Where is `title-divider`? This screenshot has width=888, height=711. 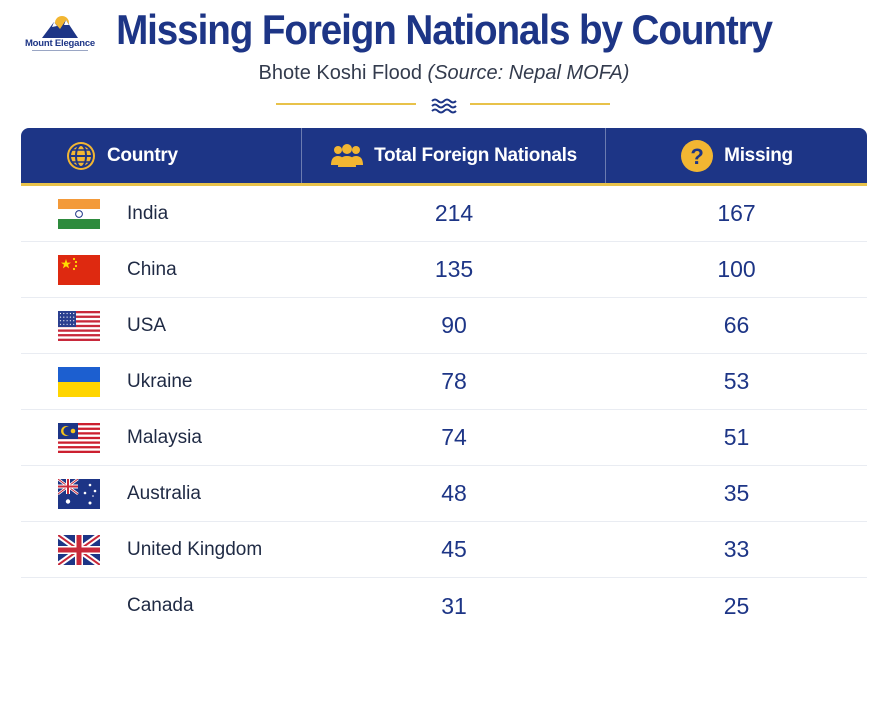 title-divider is located at coordinates (444, 105).